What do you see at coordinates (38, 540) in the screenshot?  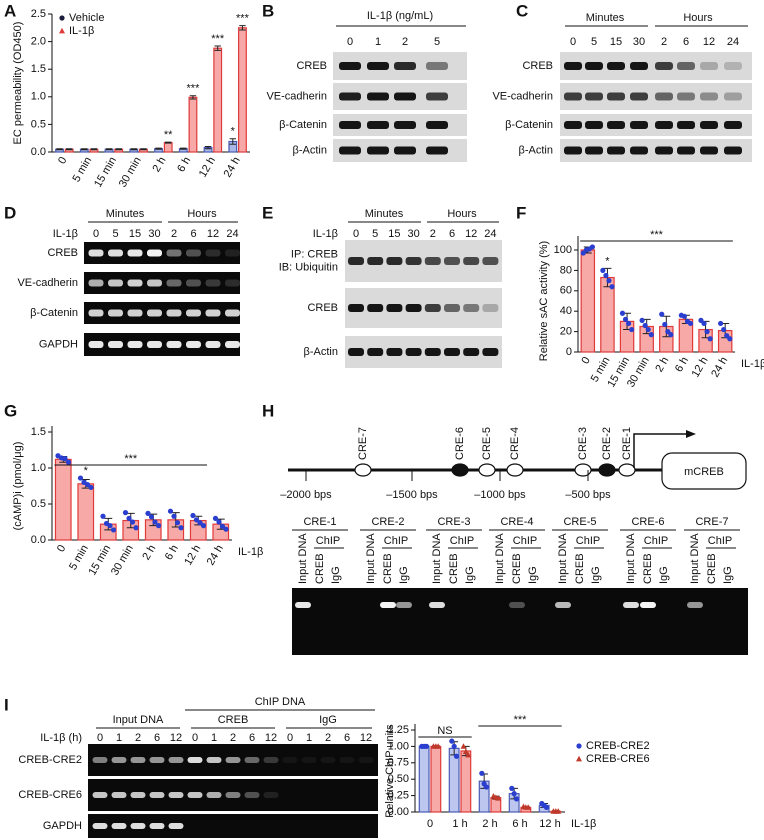 I see `y-tick-label: 0.0` at bounding box center [38, 540].